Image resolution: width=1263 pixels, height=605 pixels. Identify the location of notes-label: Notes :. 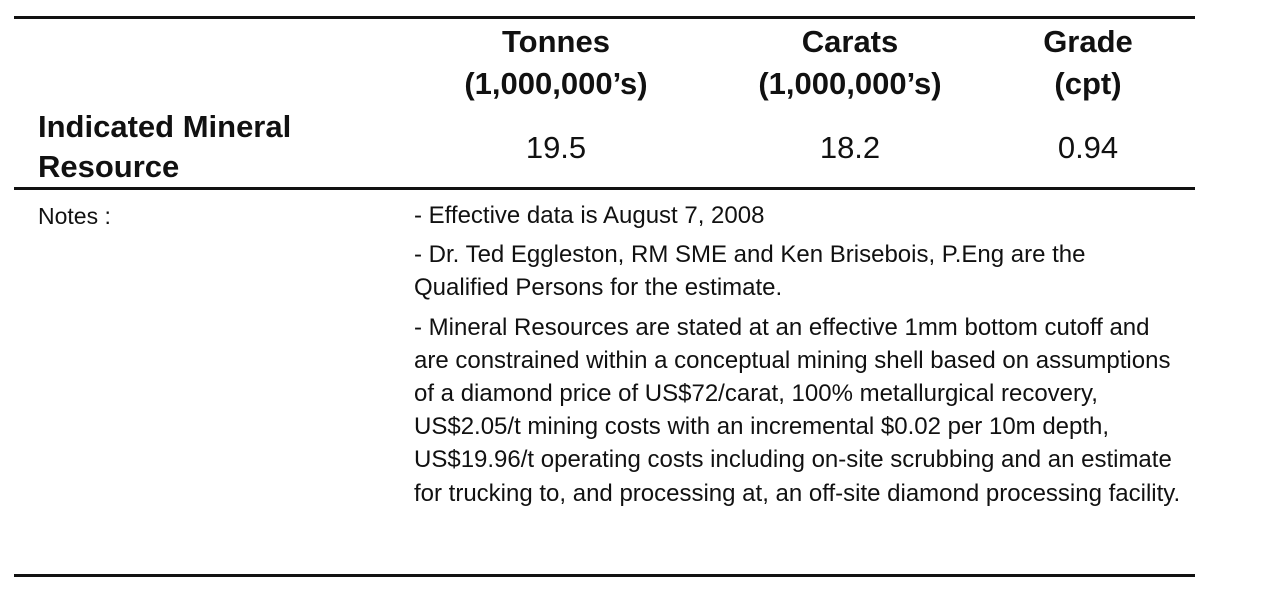
(74, 216).